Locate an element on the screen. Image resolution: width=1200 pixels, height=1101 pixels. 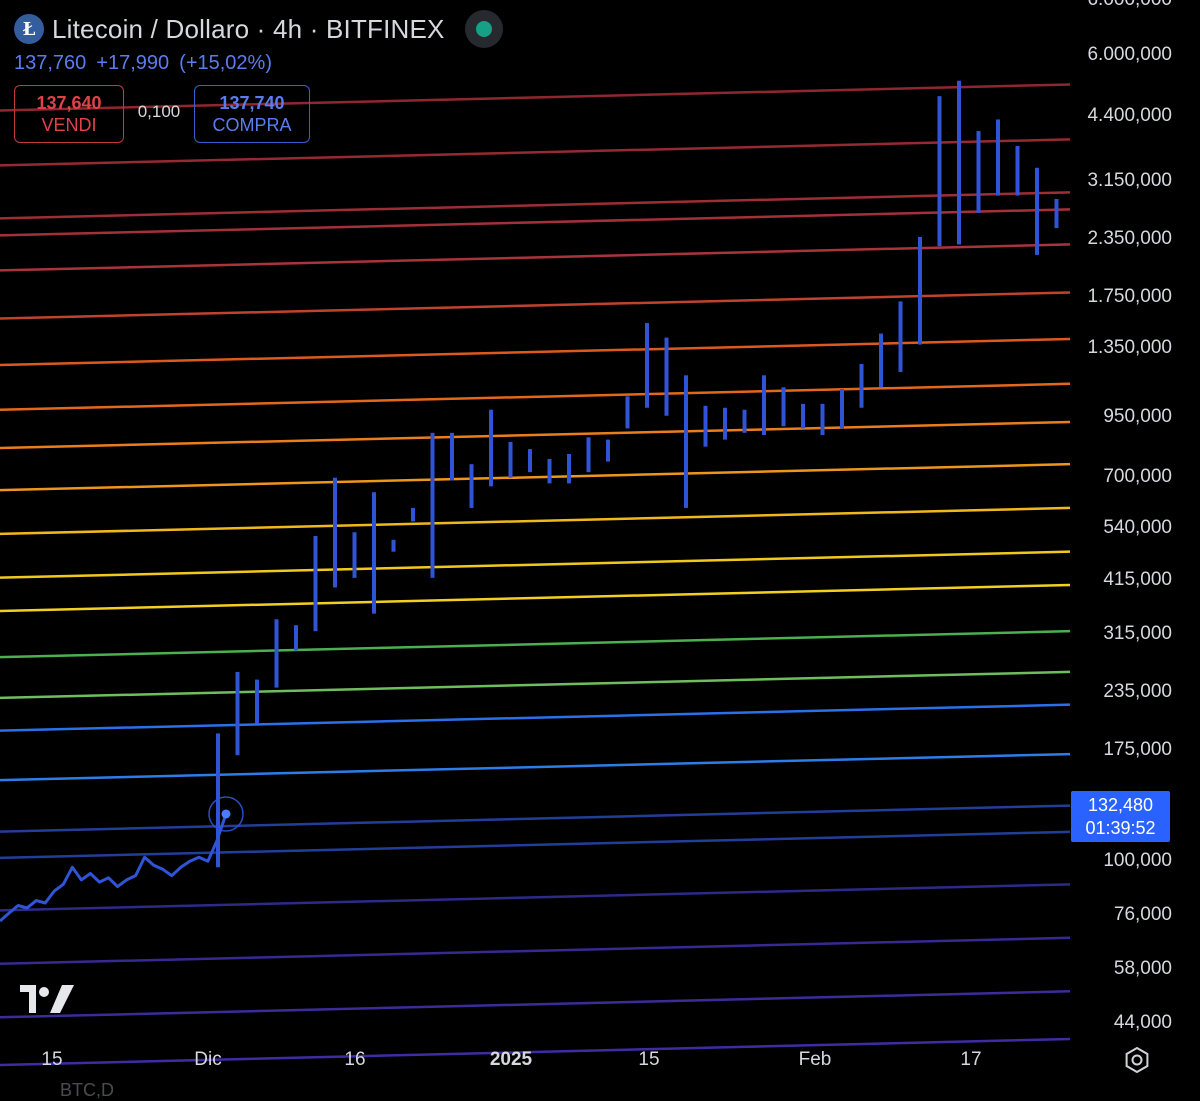
price-series is located at coordinates (114, 868).